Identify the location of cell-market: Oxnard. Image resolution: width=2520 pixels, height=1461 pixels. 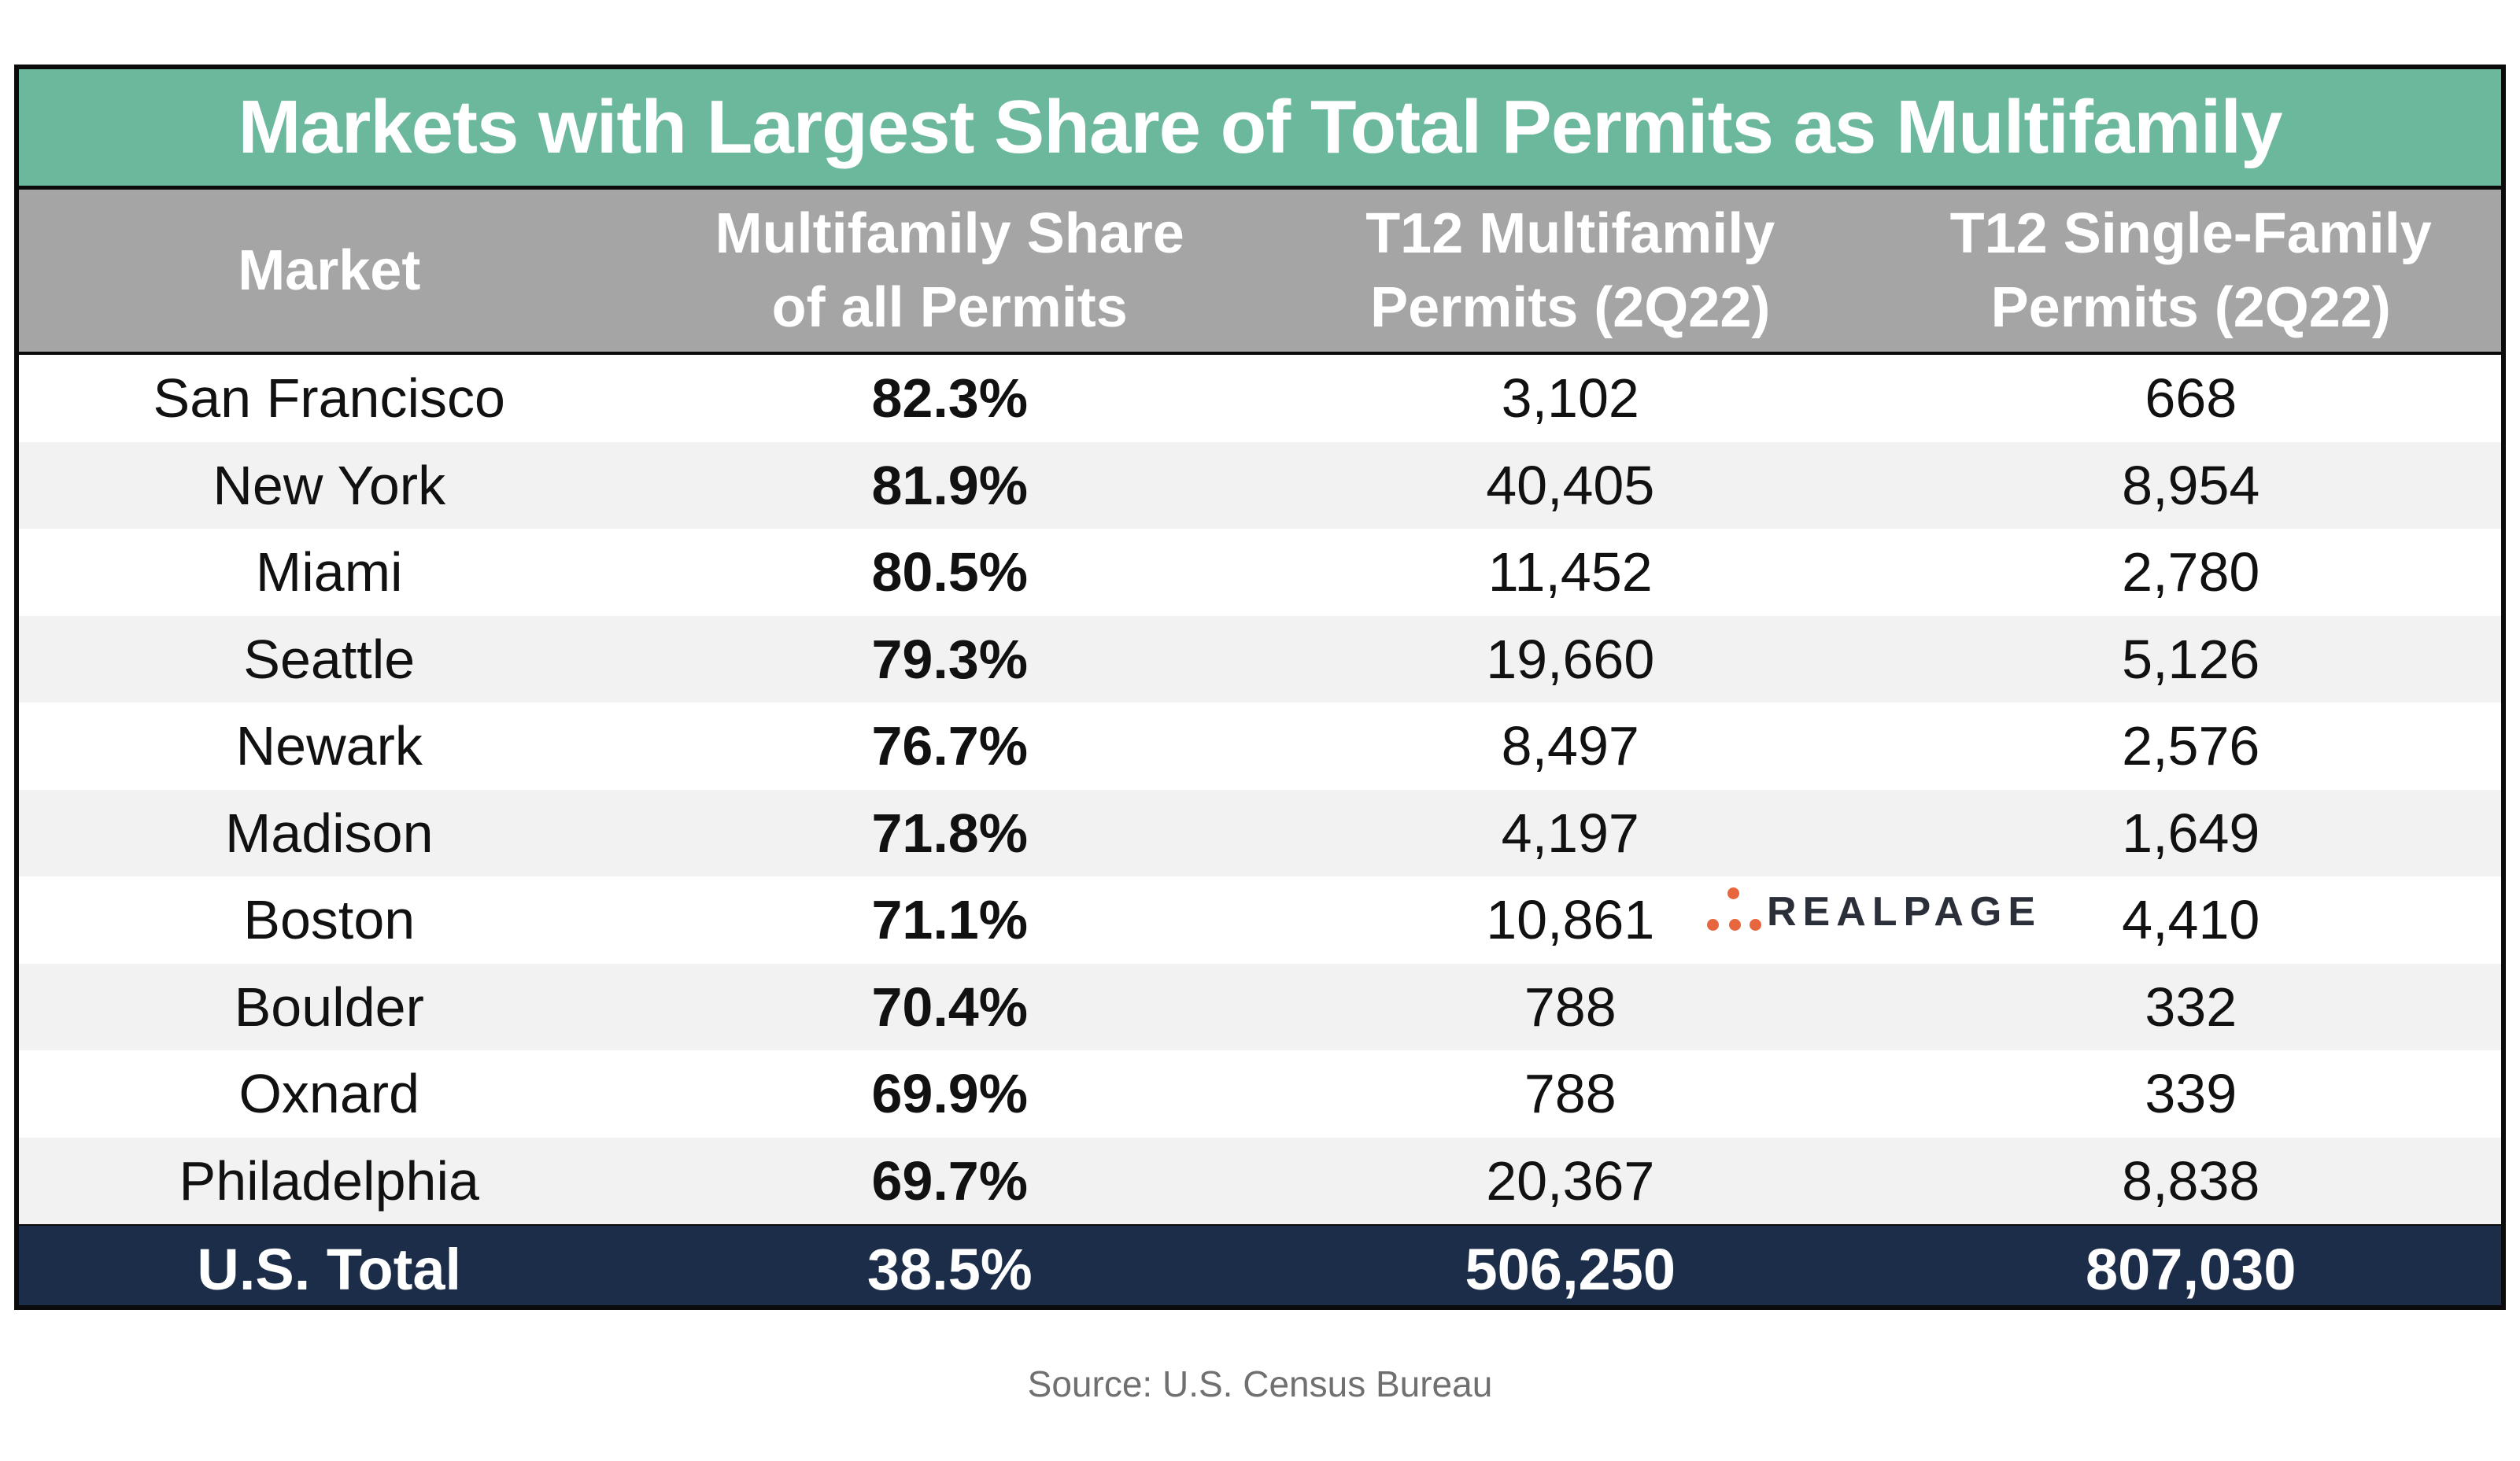
(329, 1094).